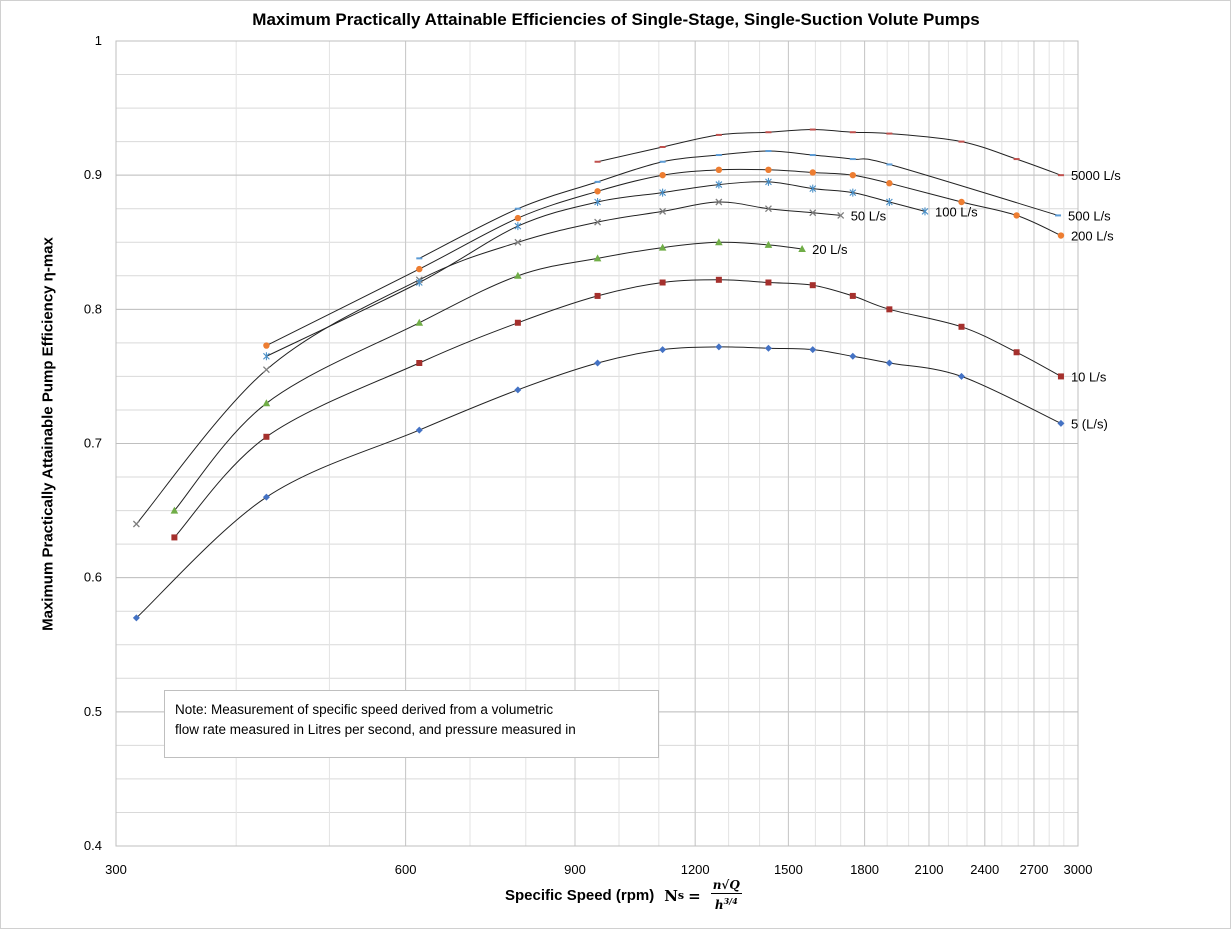  I want to click on x-tick-label: 600, so click(406, 869).